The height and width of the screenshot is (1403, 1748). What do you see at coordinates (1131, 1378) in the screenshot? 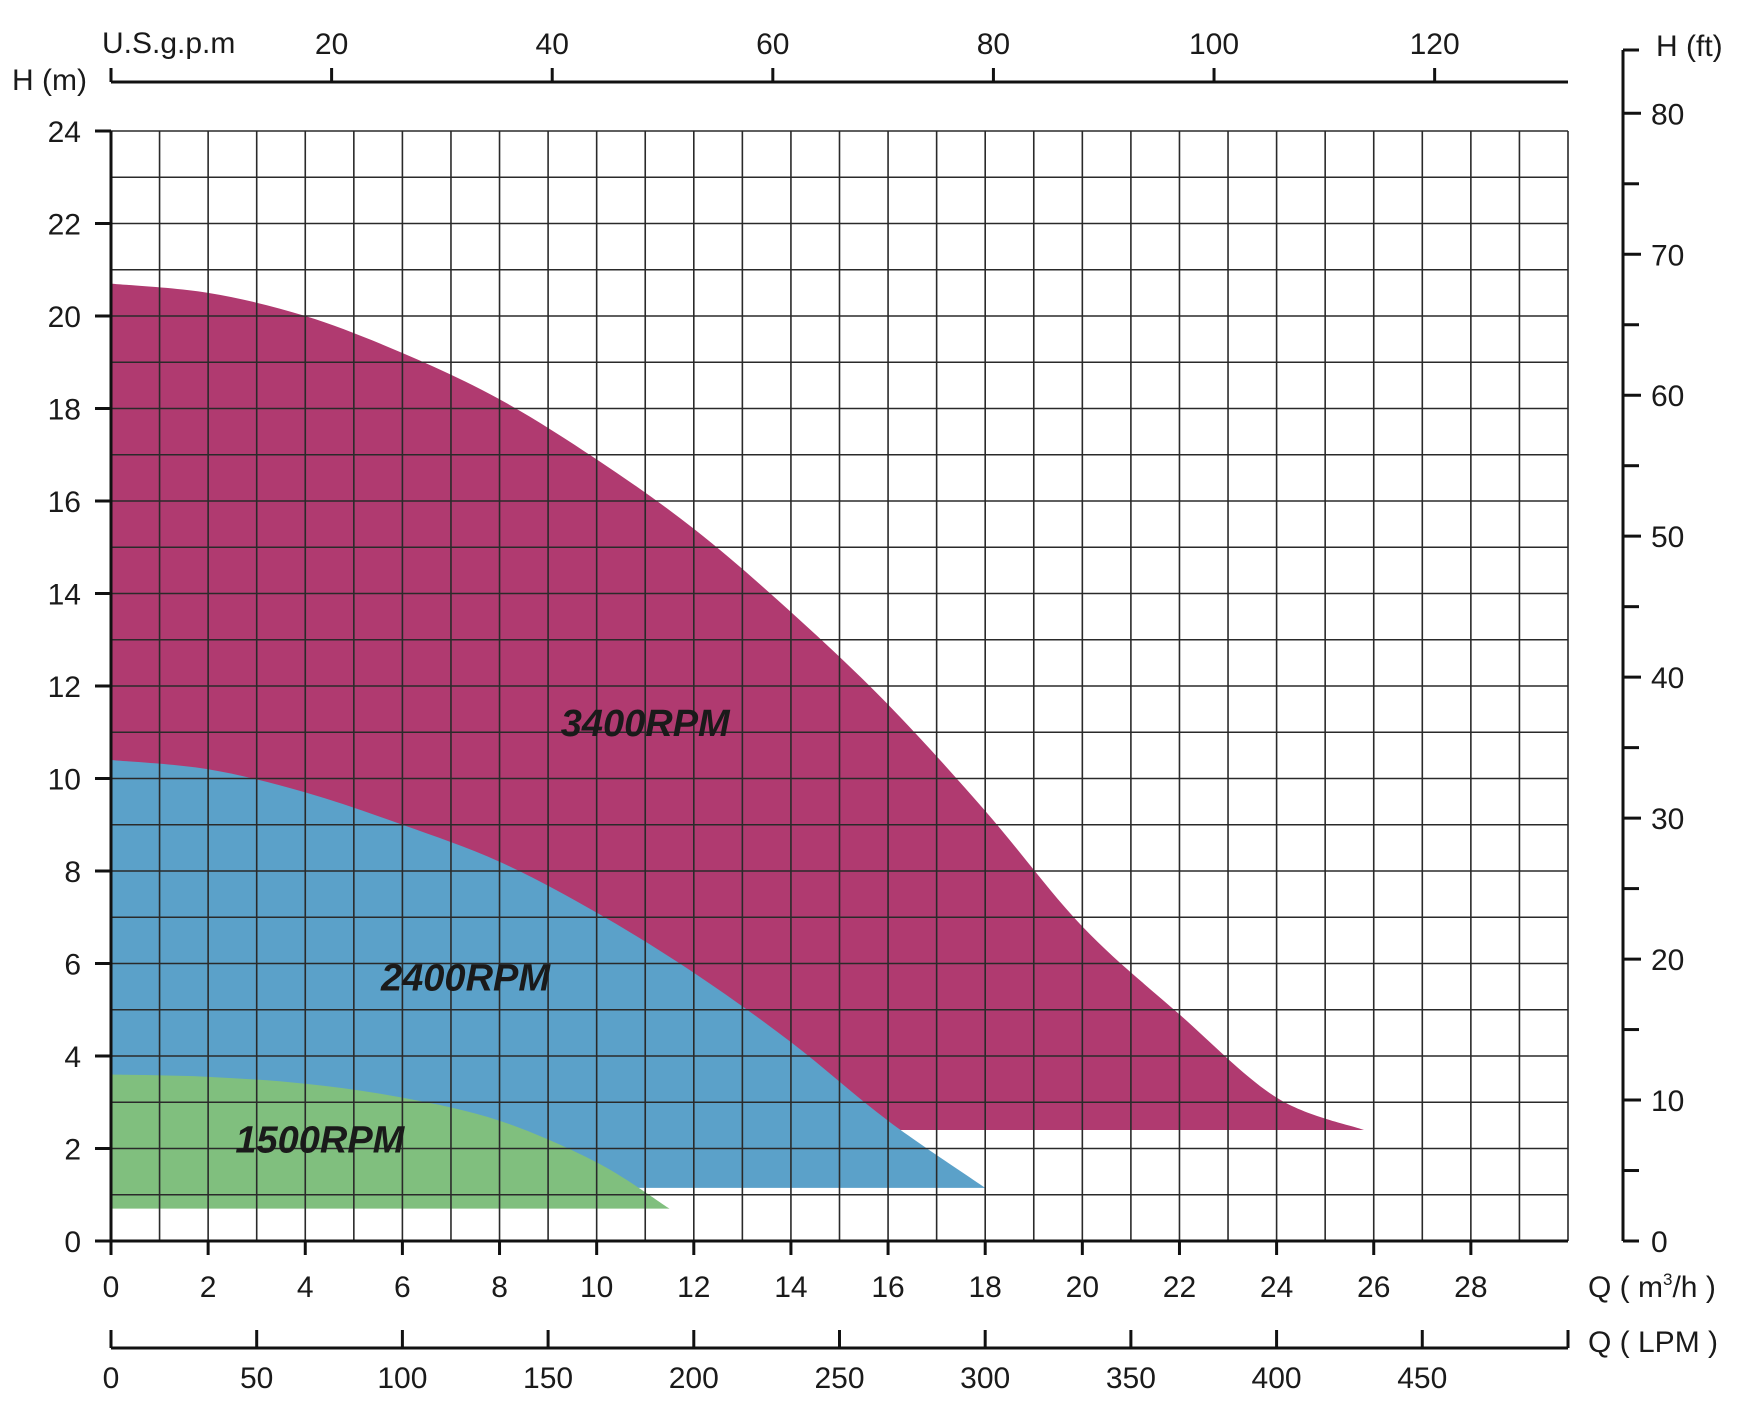
I see `lpm-tick-label: 350` at bounding box center [1131, 1378].